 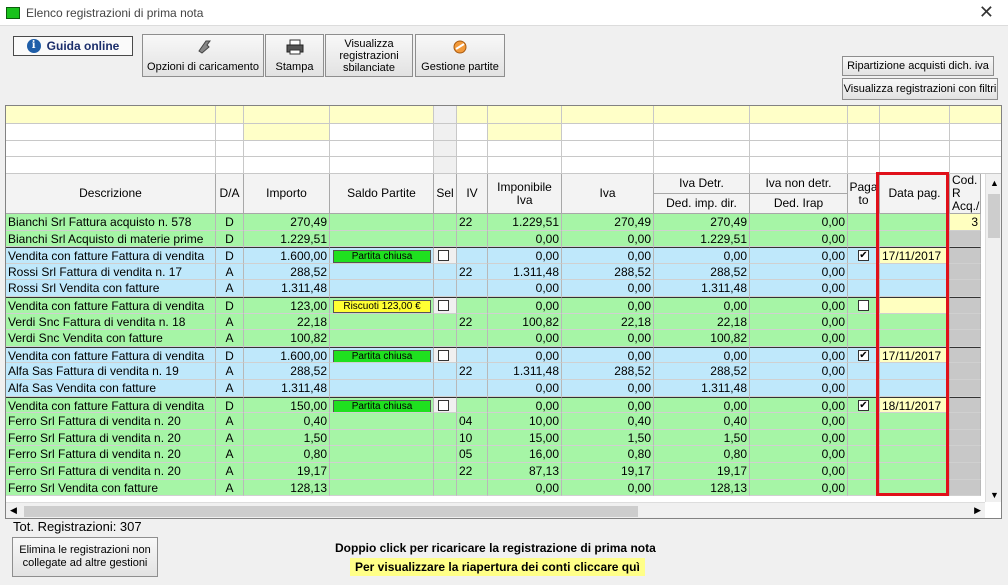 I want to click on horizontal-scrollbar: ◀ ▶, so click(x=495, y=510).